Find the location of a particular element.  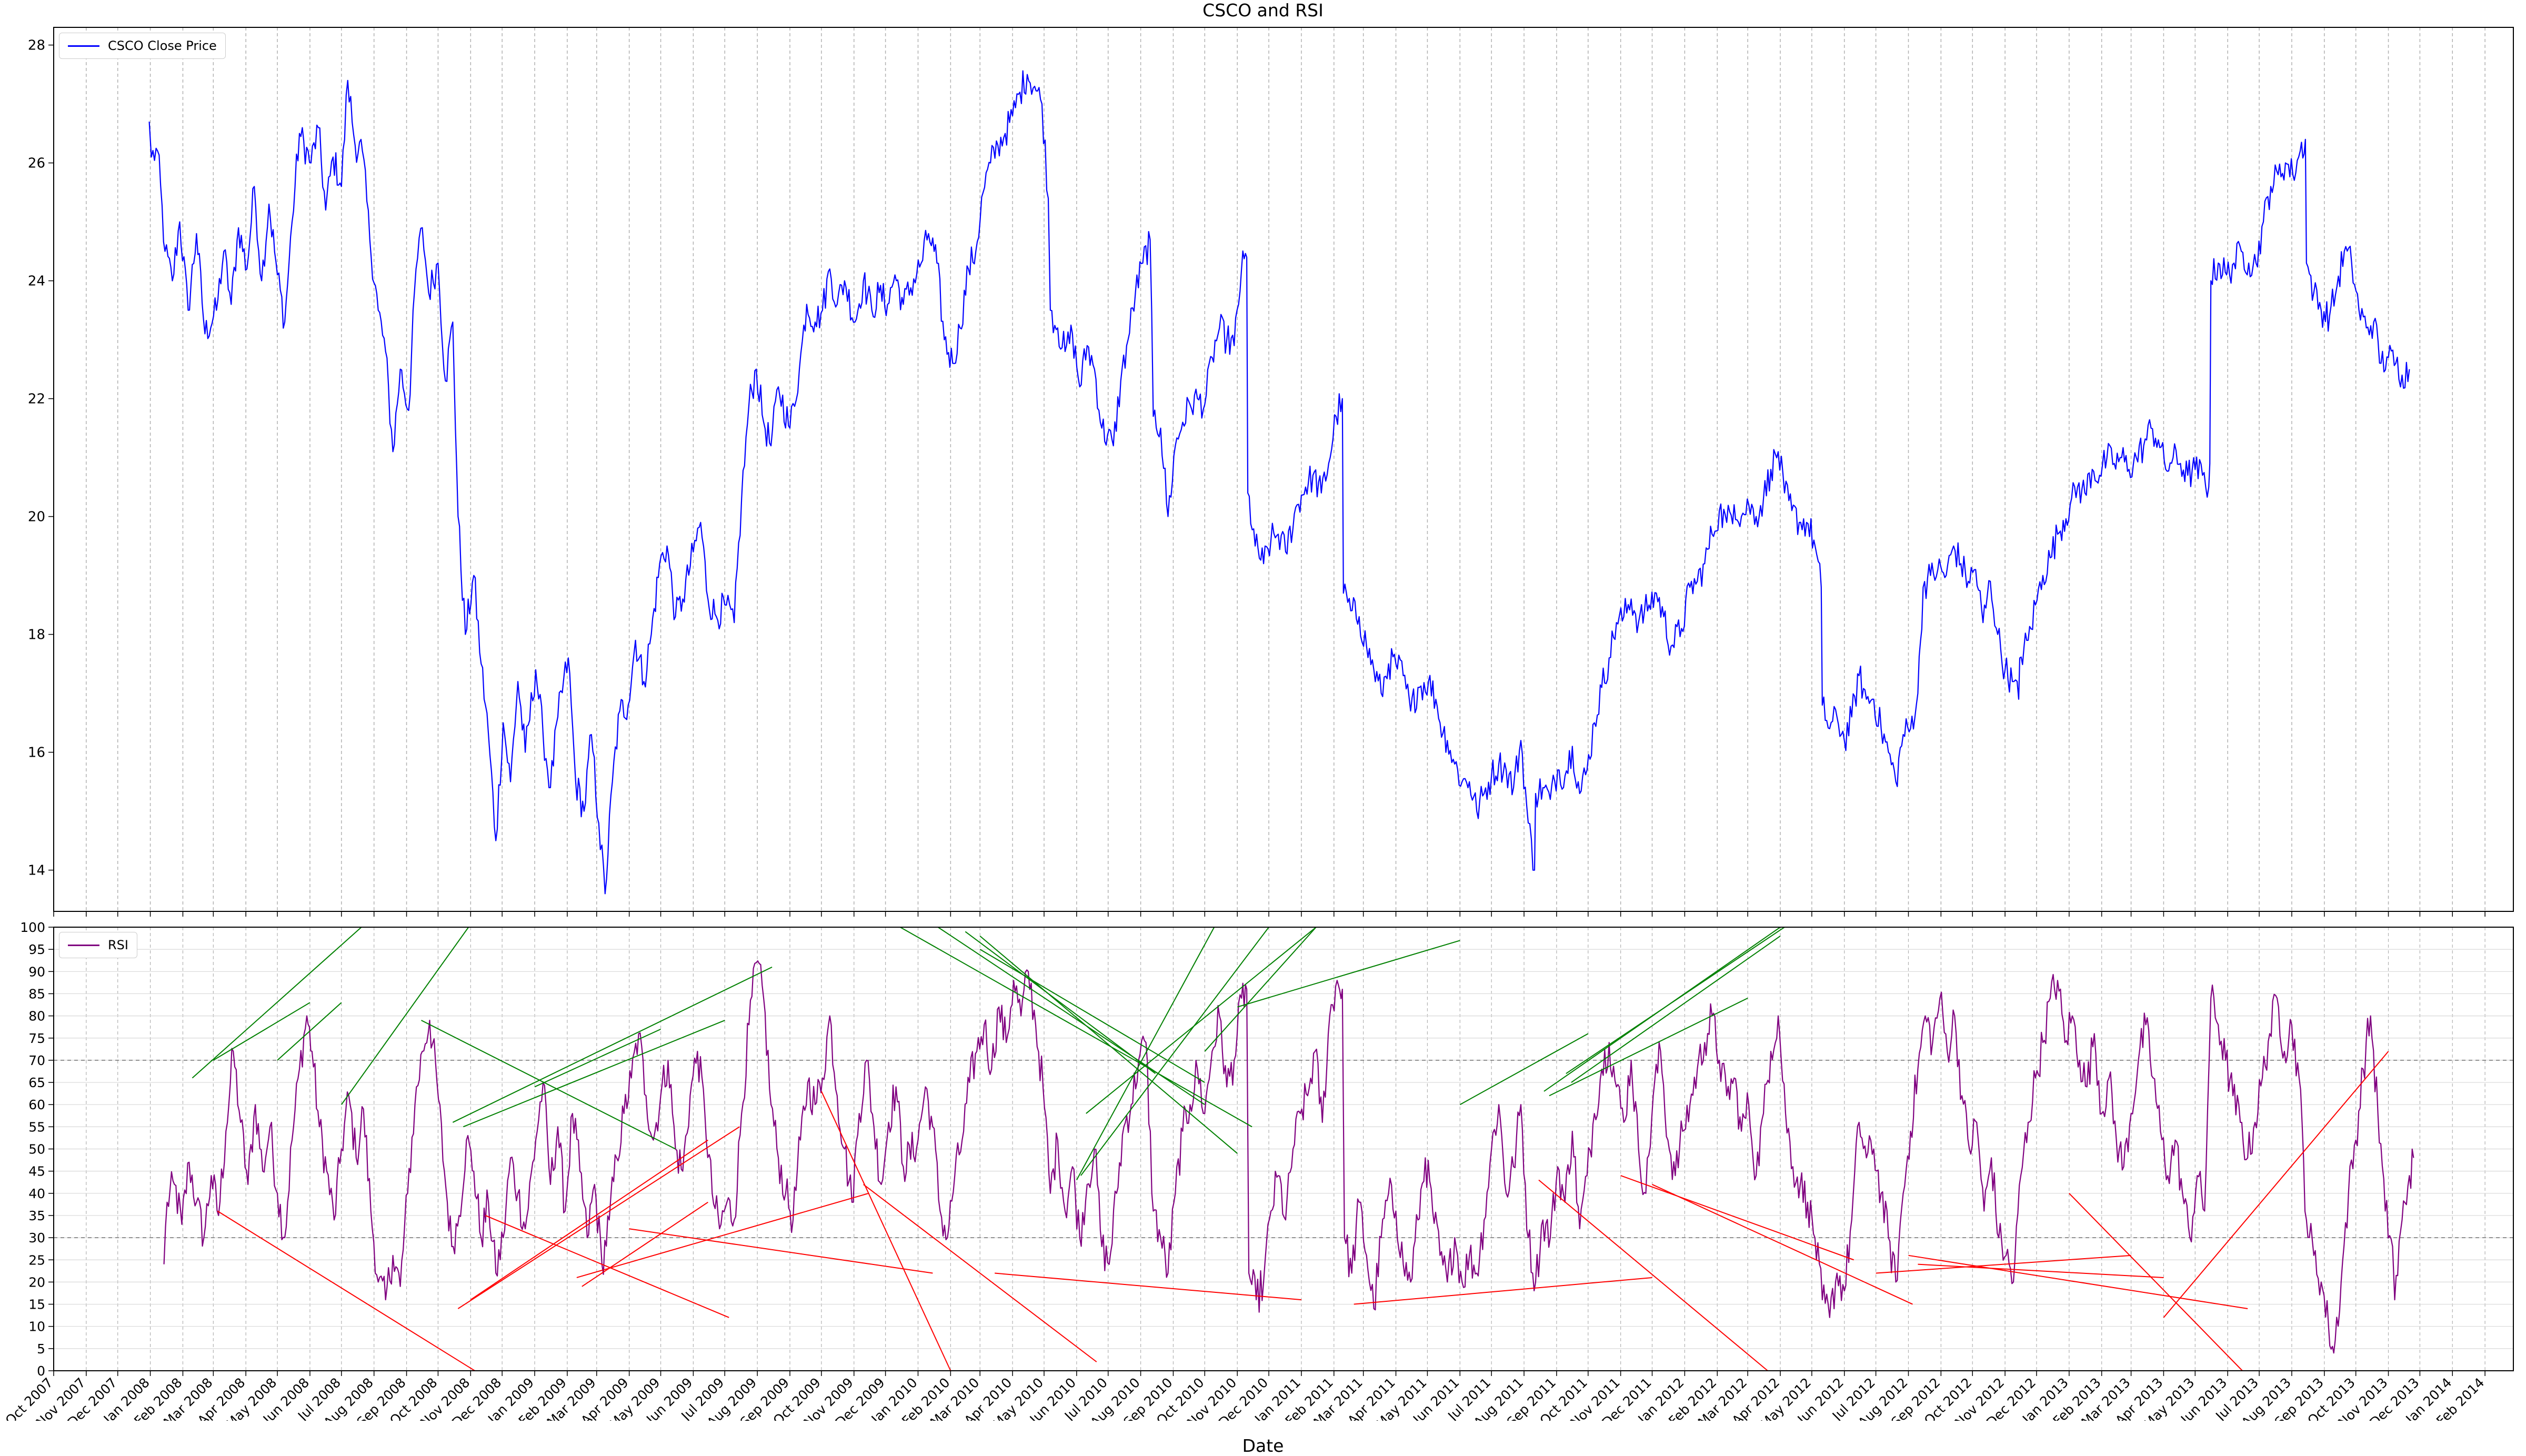

price-legend-swatch is located at coordinates (83, 46).